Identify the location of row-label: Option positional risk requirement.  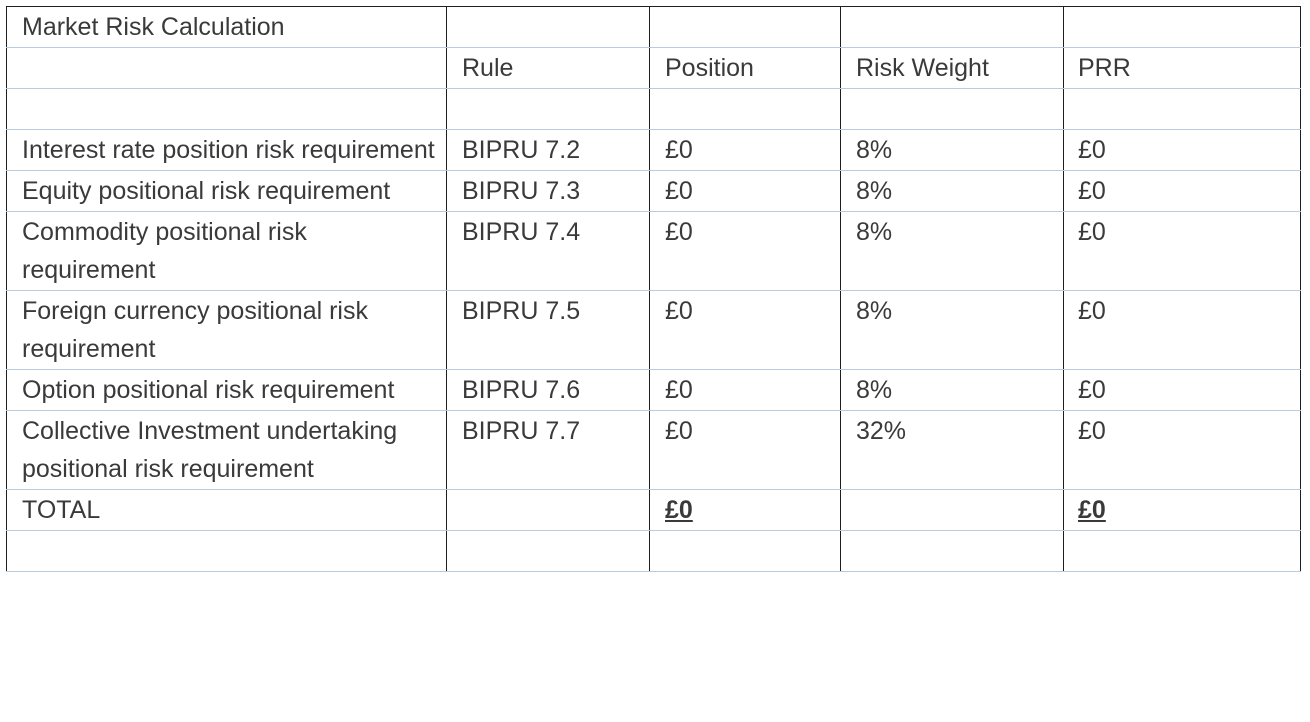
(226, 390).